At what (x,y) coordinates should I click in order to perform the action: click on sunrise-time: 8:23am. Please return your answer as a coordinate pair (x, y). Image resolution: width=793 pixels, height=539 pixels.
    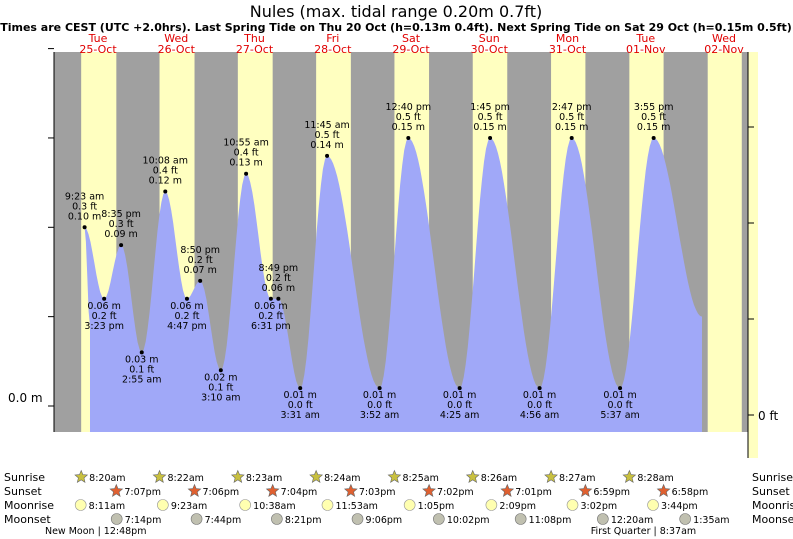
    Looking at the image, I should click on (264, 478).